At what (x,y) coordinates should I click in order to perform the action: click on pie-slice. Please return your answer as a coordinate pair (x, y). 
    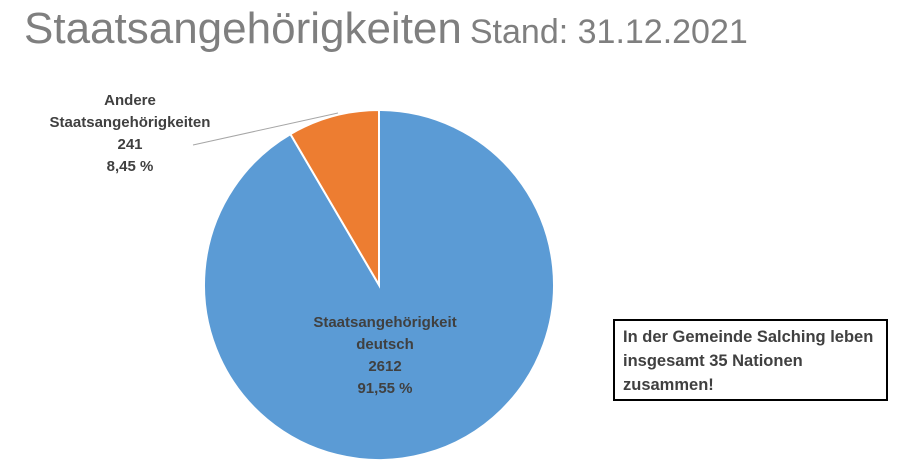
    Looking at the image, I should click on (334, 198).